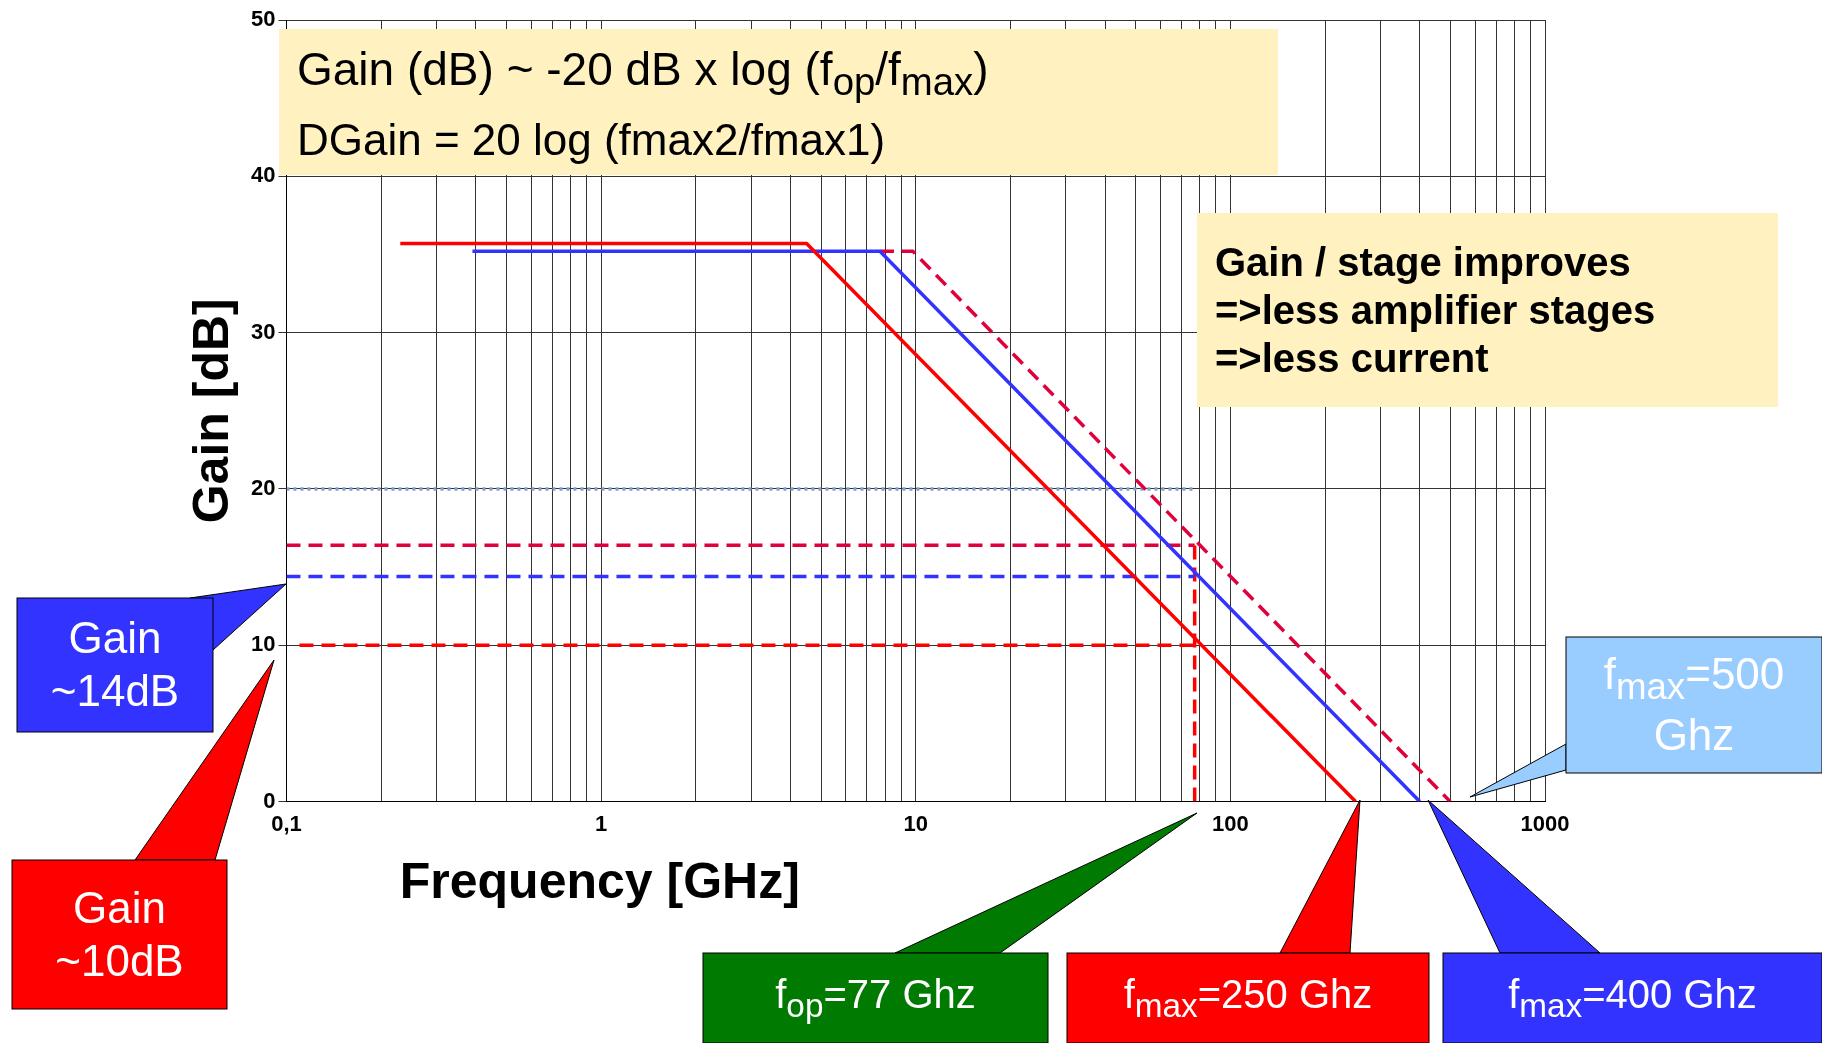 This screenshot has height=1043, width=1822. Describe the element at coordinates (643, 74) in the screenshot. I see `annotation: Gain (dB) ~ -20 dB x log (f$_{op}$/f$_{max}$)` at that location.